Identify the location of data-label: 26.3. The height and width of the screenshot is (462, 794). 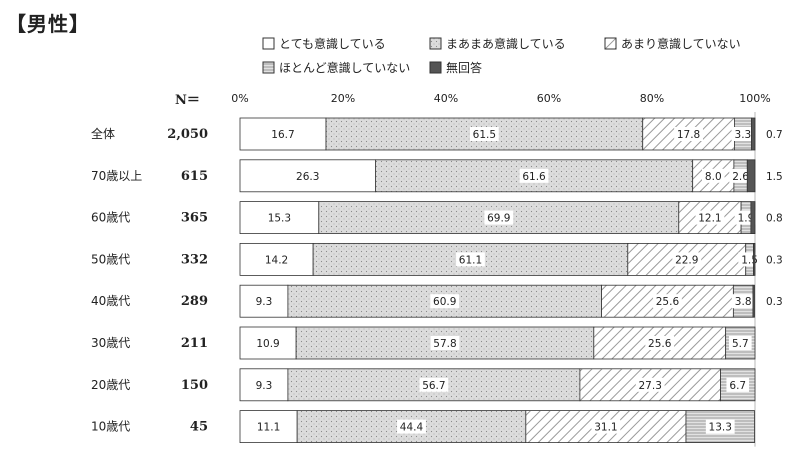
(307, 177).